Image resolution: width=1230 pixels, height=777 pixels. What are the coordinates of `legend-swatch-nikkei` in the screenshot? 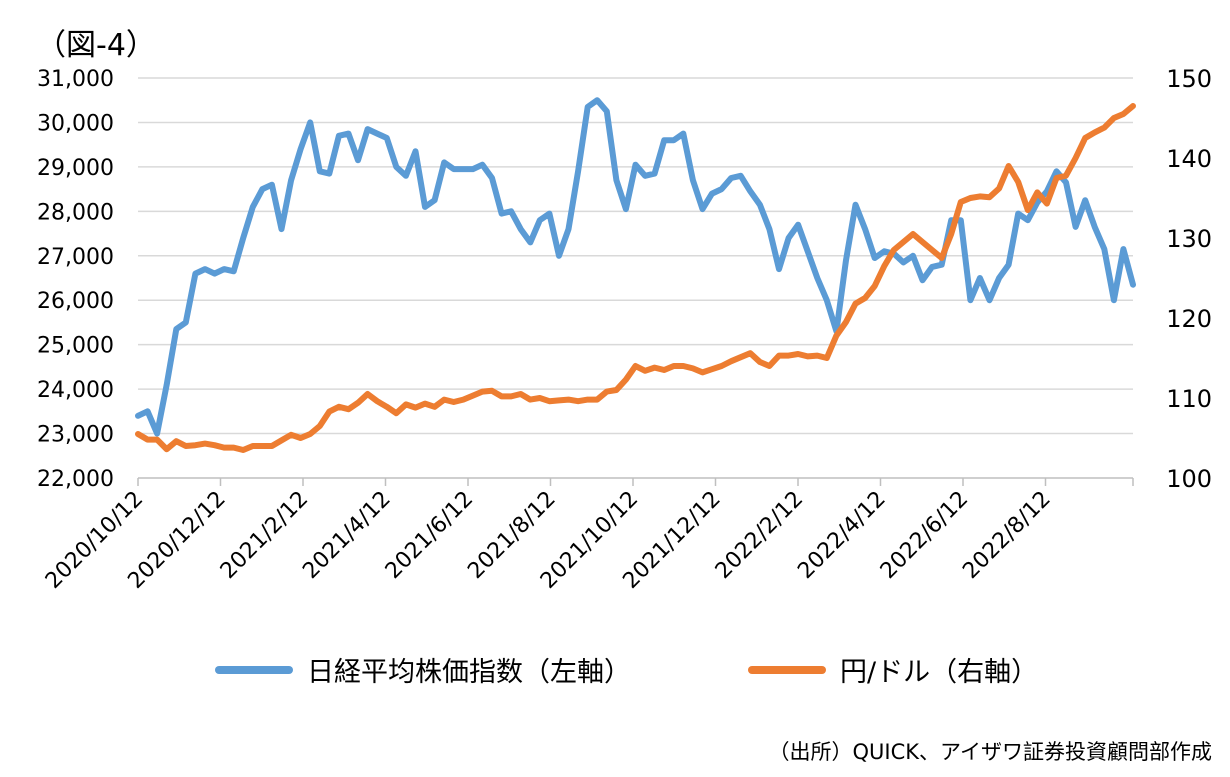 It's located at (254, 669).